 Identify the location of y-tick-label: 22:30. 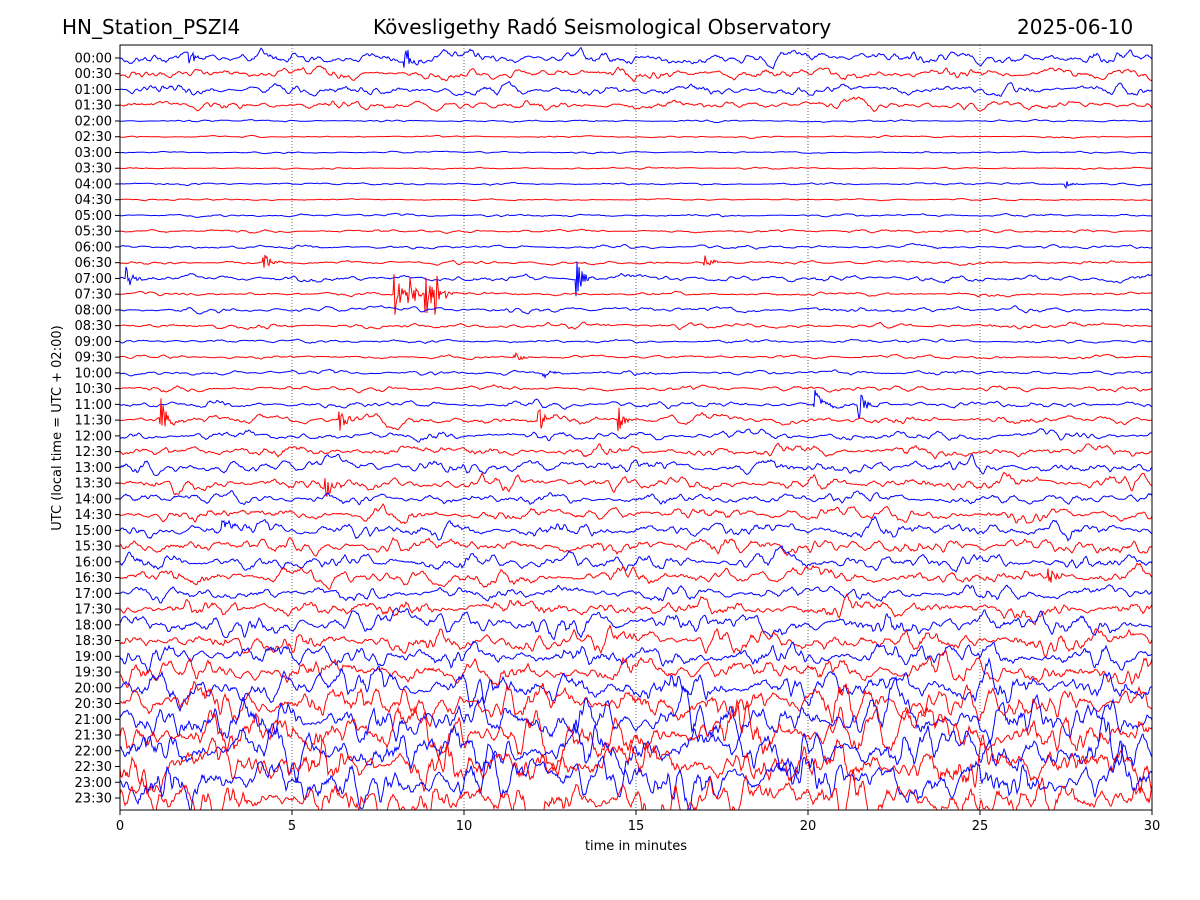
(93, 767).